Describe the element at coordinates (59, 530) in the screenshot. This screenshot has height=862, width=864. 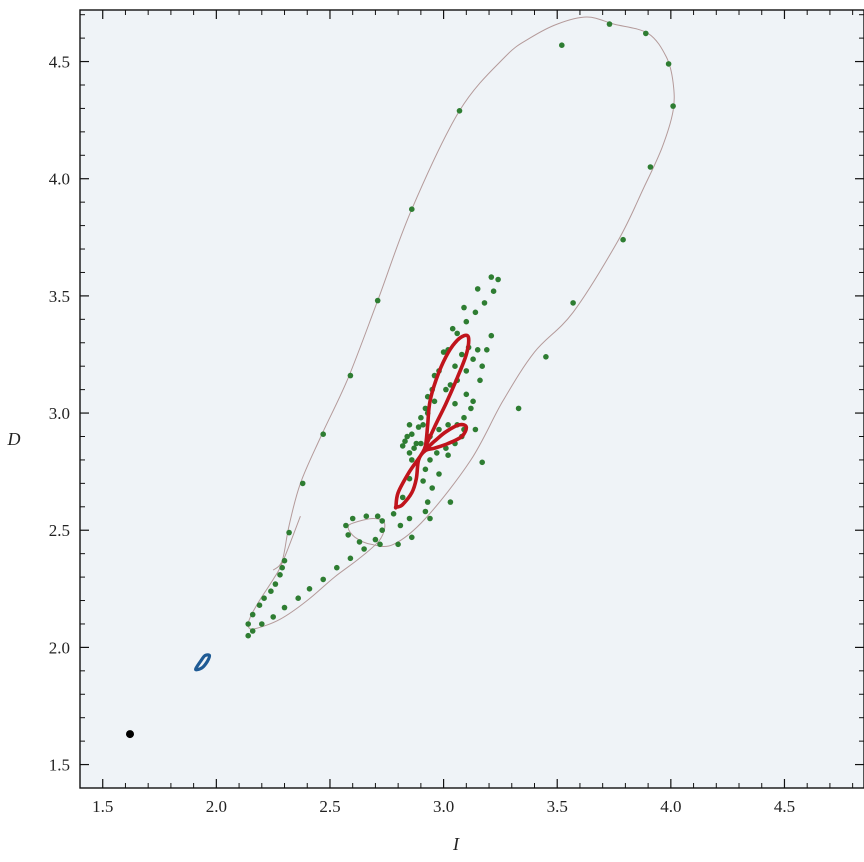
I see `y-tick-label: 2.5` at that location.